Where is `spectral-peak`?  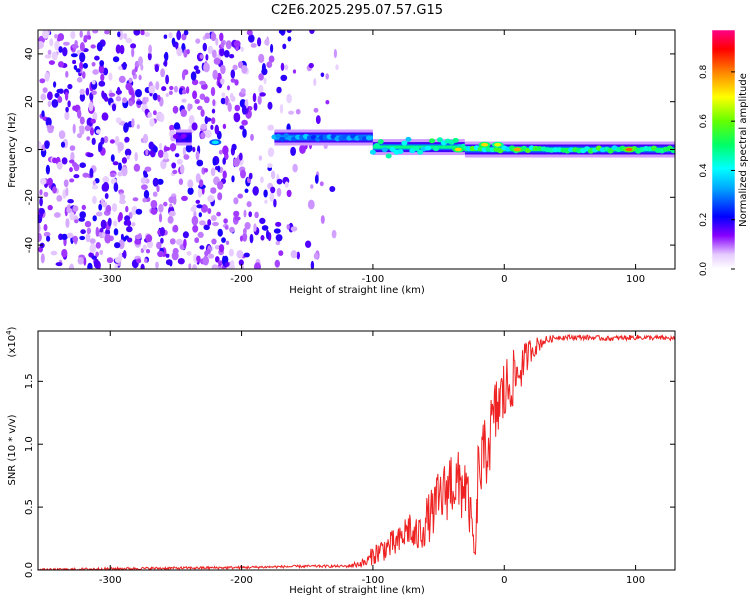
spectral-peak is located at coordinates (517, 149).